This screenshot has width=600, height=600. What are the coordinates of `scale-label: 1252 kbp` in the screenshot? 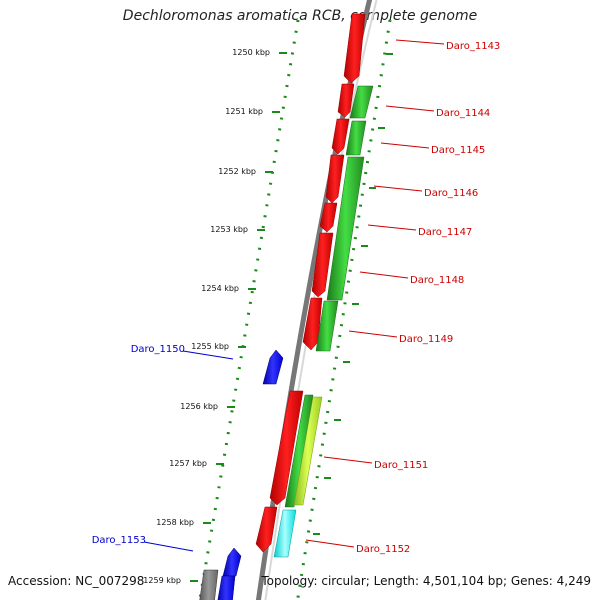 It's located at (237, 171).